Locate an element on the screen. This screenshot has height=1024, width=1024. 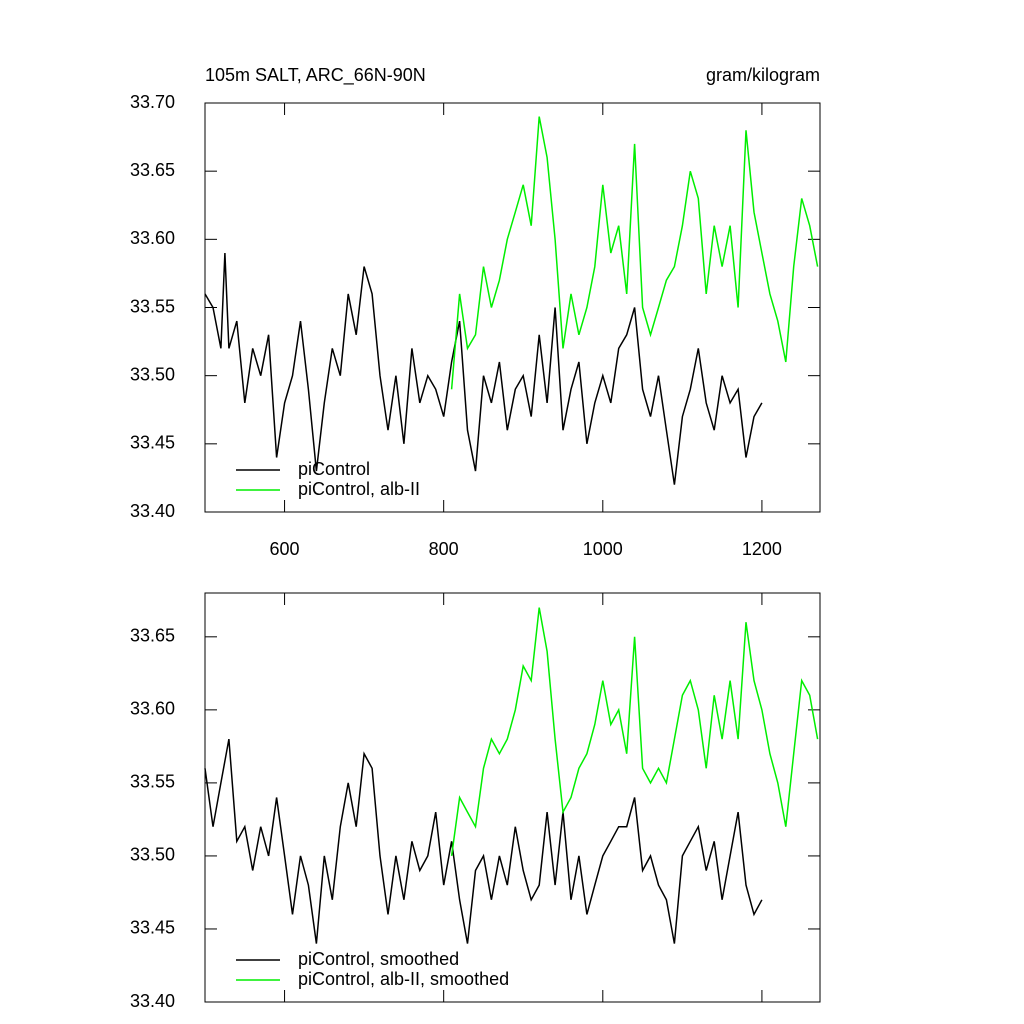
legend-label: piControl is located at coordinates (334, 469).